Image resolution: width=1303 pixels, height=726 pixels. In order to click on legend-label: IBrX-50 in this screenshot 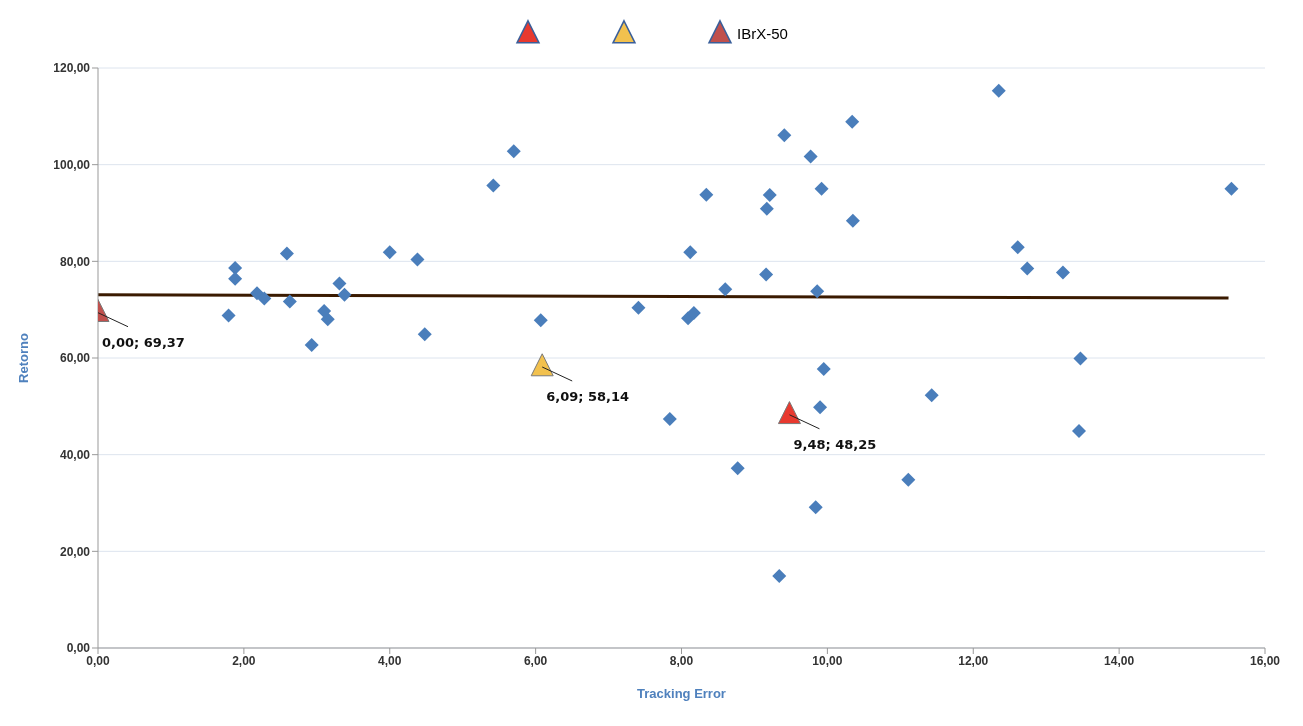, I will do `click(762, 33)`.